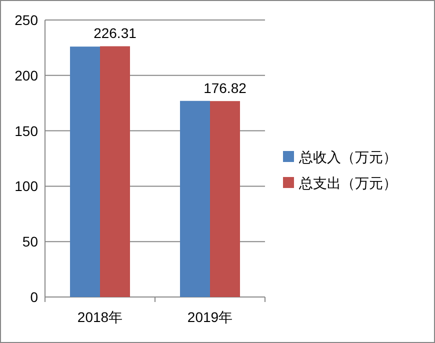 The image size is (435, 343). What do you see at coordinates (26, 186) in the screenshot?
I see `y-tick-label: 100` at bounding box center [26, 186].